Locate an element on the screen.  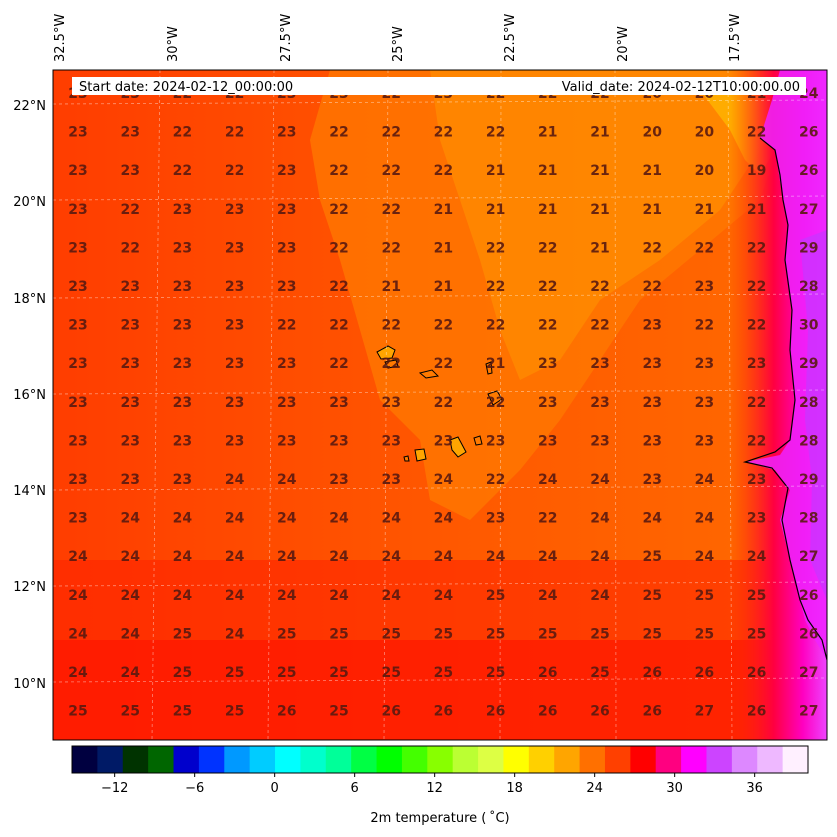
latitude-label: 12°N is located at coordinates (29, 587).